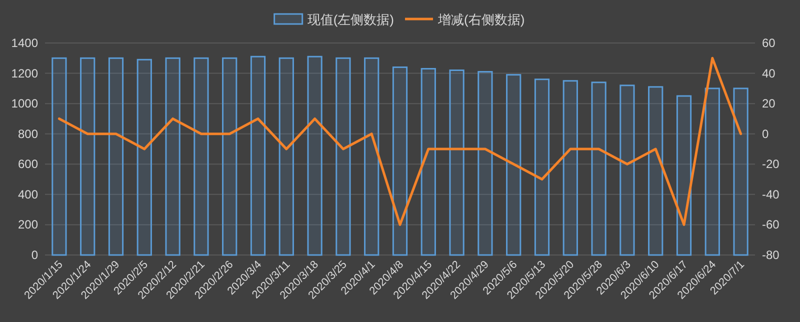  I want to click on y-tick-label: 1200, so click(24, 73).